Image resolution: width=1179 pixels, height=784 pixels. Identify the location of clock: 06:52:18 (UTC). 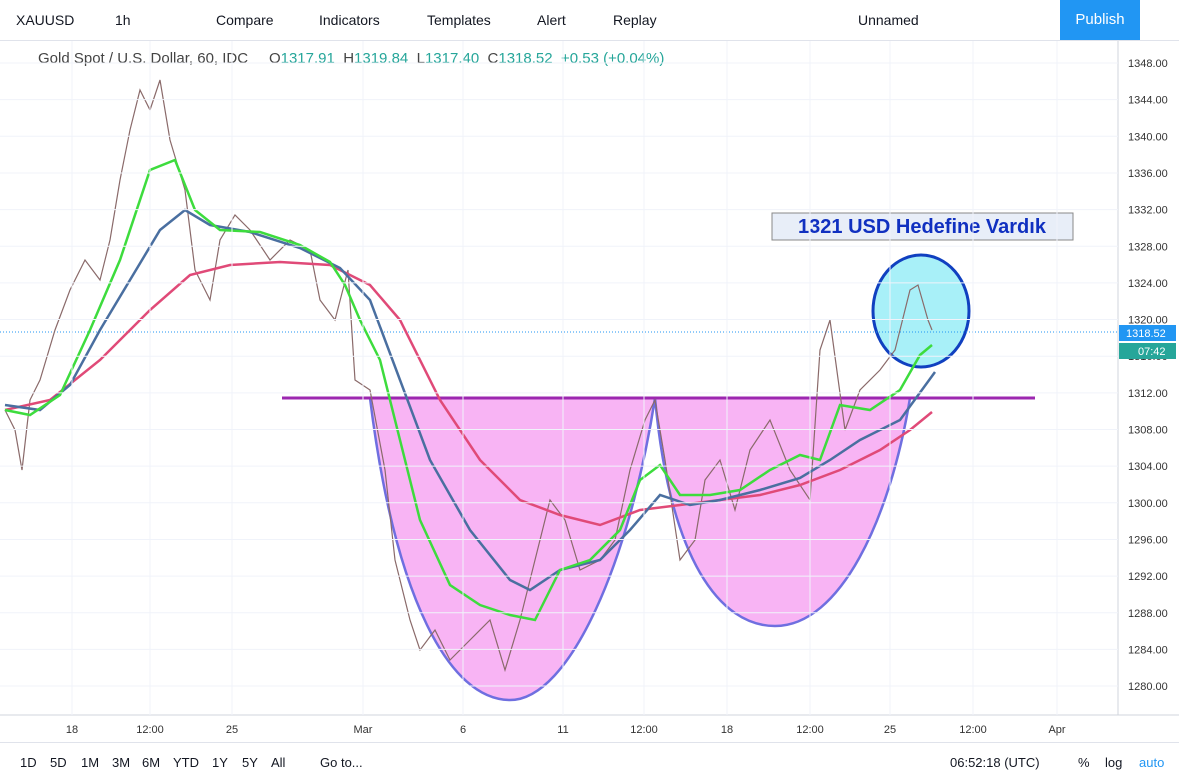
(995, 762).